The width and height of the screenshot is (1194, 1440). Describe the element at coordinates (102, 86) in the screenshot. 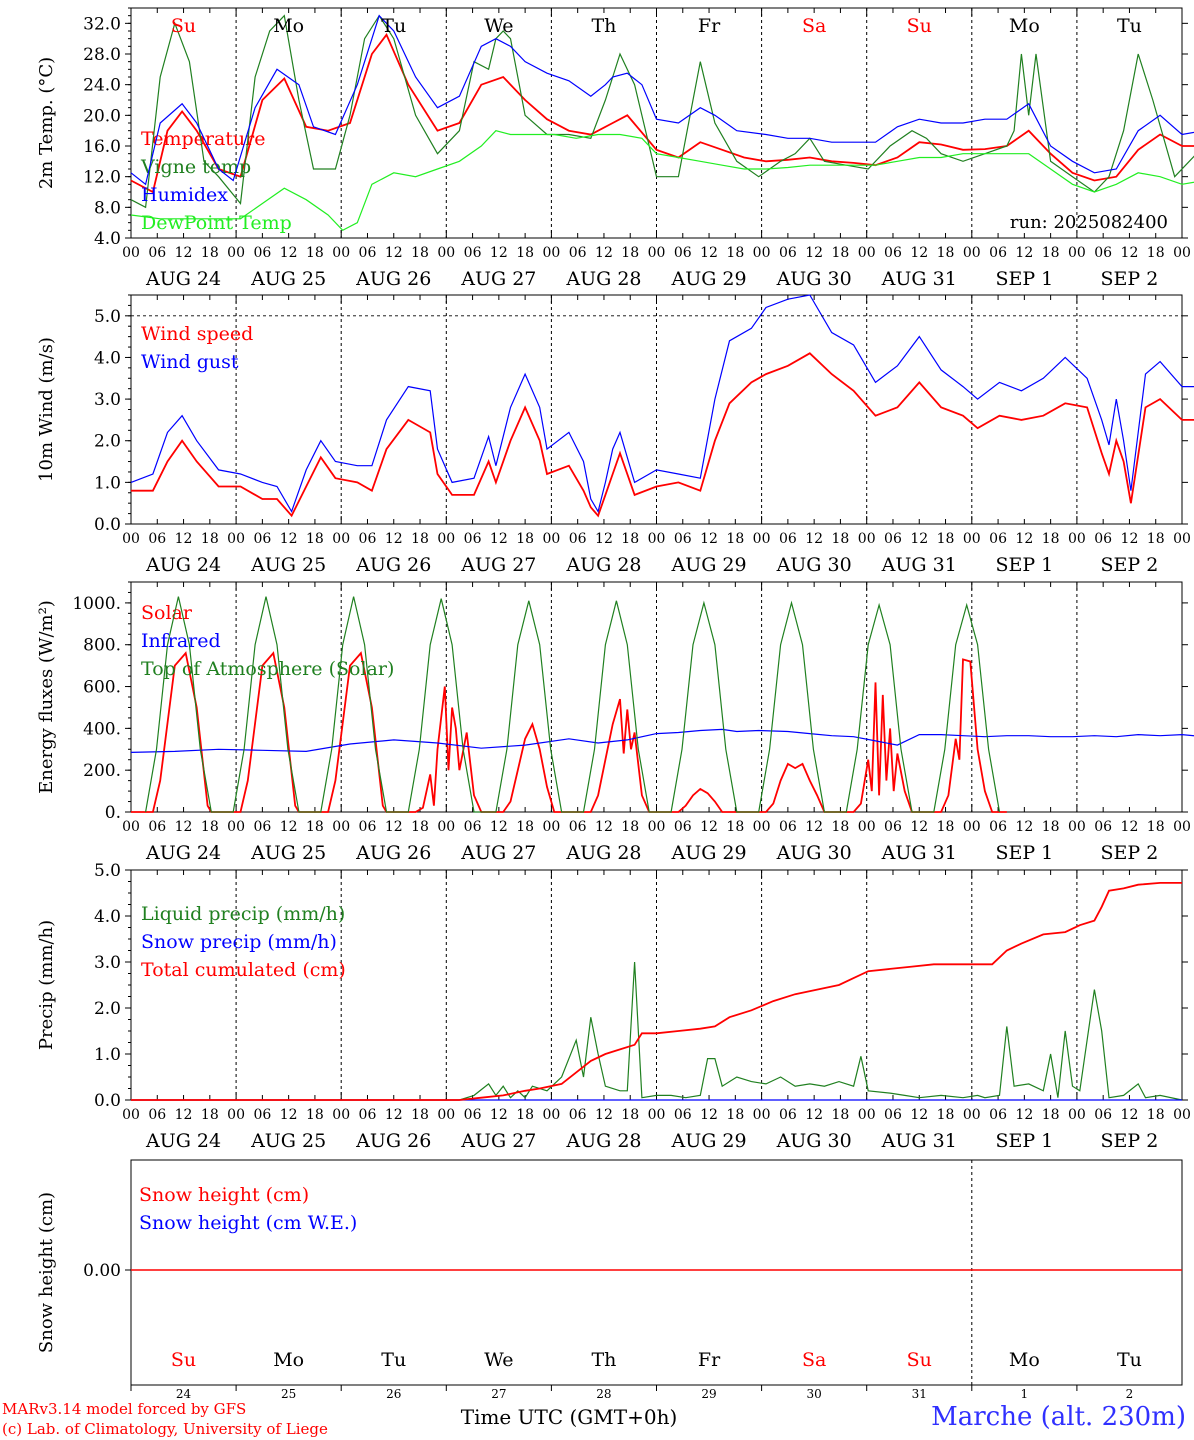

I see `y-tick-label: 24.0` at that location.